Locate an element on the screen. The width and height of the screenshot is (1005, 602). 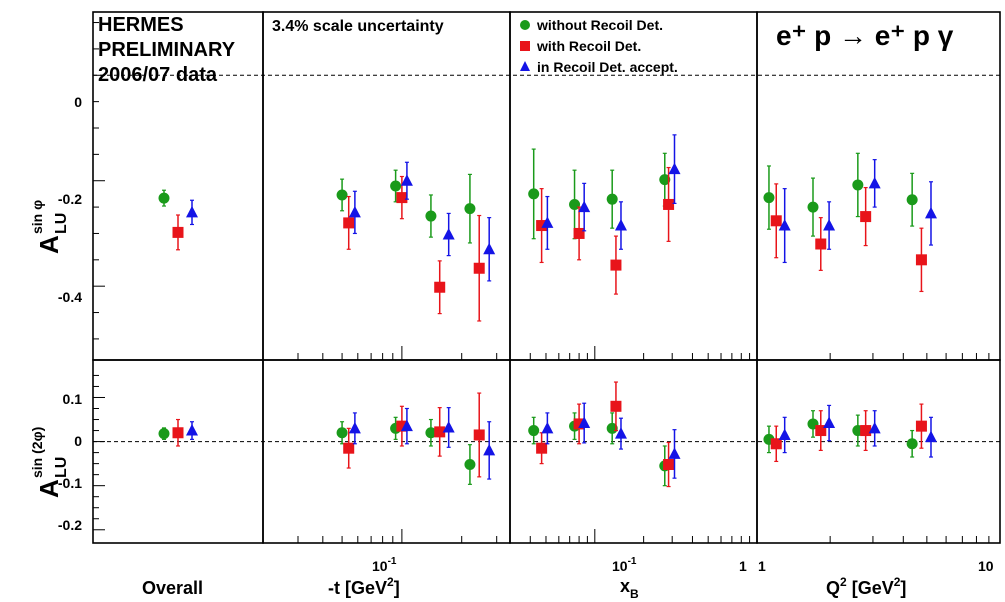
point-Q2-0-2-top is located at coordinates (858, 185).